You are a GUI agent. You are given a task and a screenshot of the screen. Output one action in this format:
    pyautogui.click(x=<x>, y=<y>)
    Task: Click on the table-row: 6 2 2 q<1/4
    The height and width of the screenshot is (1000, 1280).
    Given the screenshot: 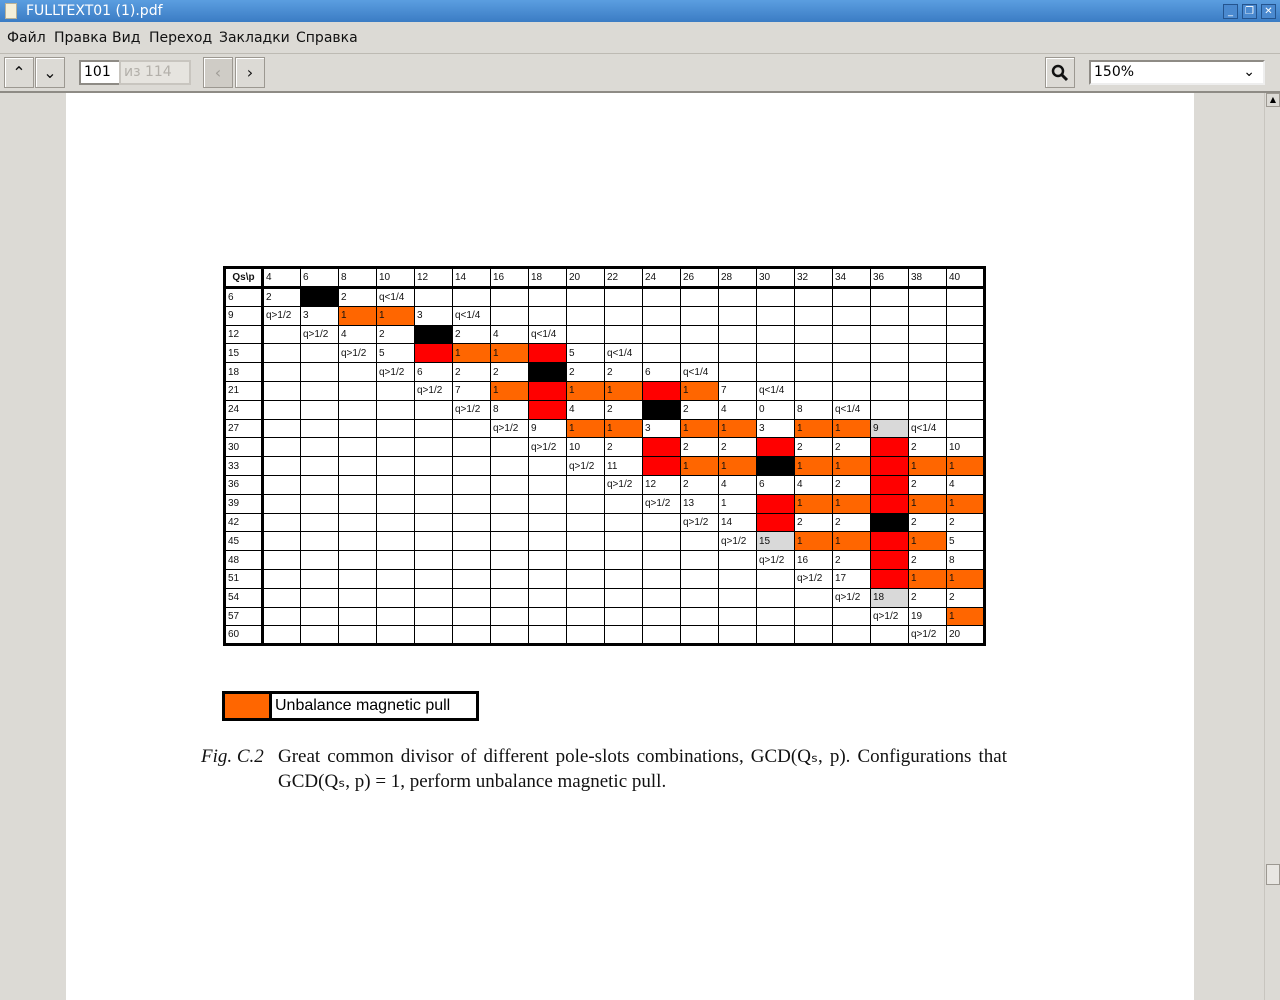 What is the action you would take?
    pyautogui.click(x=604, y=297)
    